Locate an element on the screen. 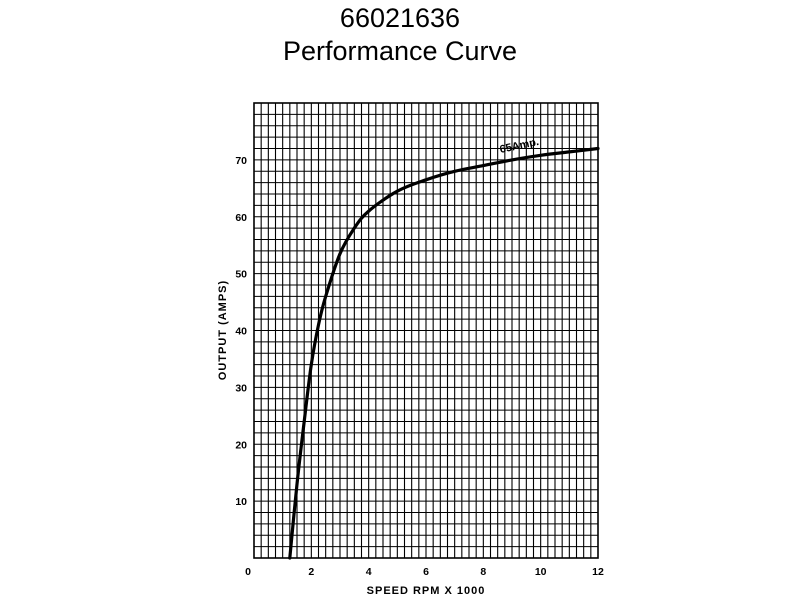 Image resolution: width=800 pixels, height=600 pixels. x-axis-label: SPEED RPM X 1000 is located at coordinates (426, 591).